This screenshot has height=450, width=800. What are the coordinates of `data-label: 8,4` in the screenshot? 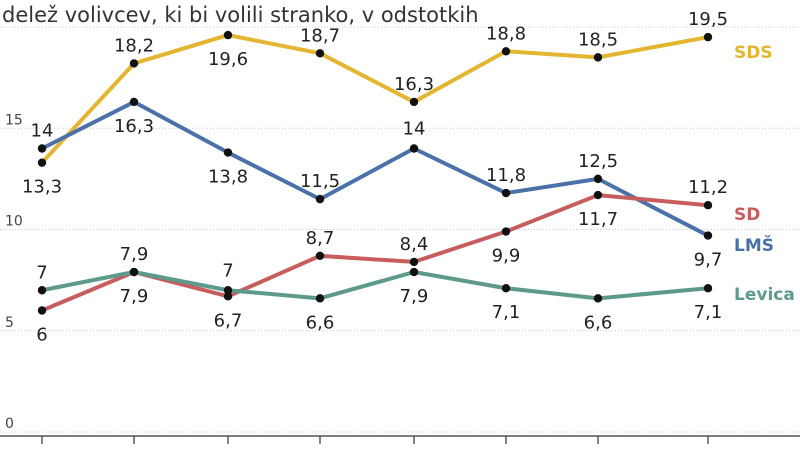 It's located at (414, 244).